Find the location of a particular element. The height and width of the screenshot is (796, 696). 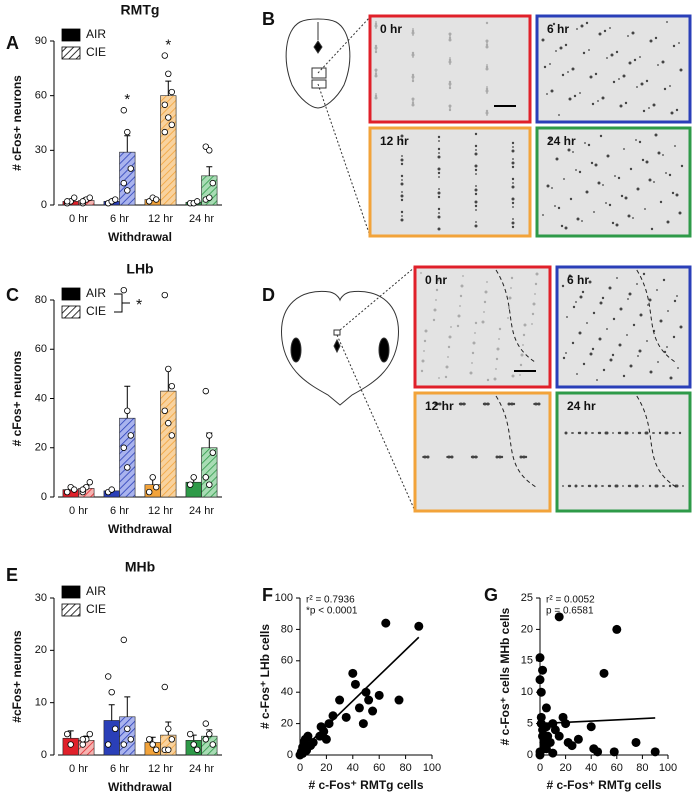

x-tick-label: 24 hr is located at coordinates (201, 511).